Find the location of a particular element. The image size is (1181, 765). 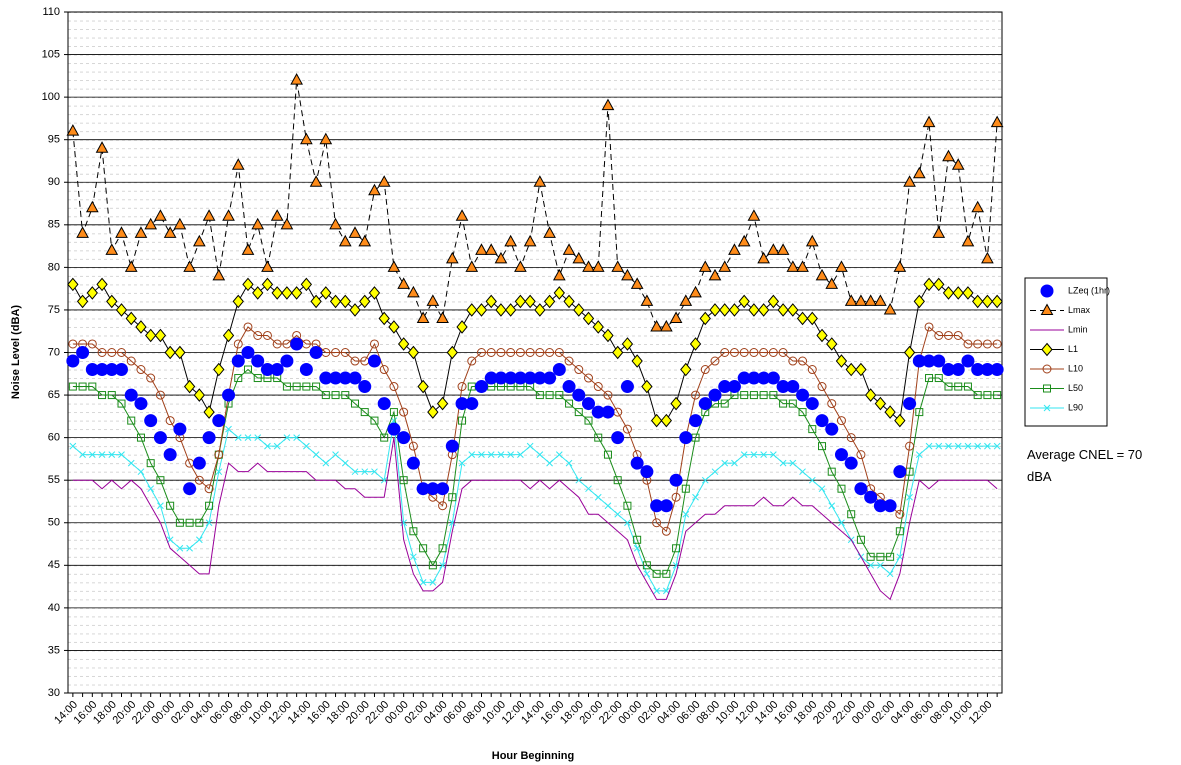

legend-label: LZeq (1hr) is located at coordinates (1089, 290).